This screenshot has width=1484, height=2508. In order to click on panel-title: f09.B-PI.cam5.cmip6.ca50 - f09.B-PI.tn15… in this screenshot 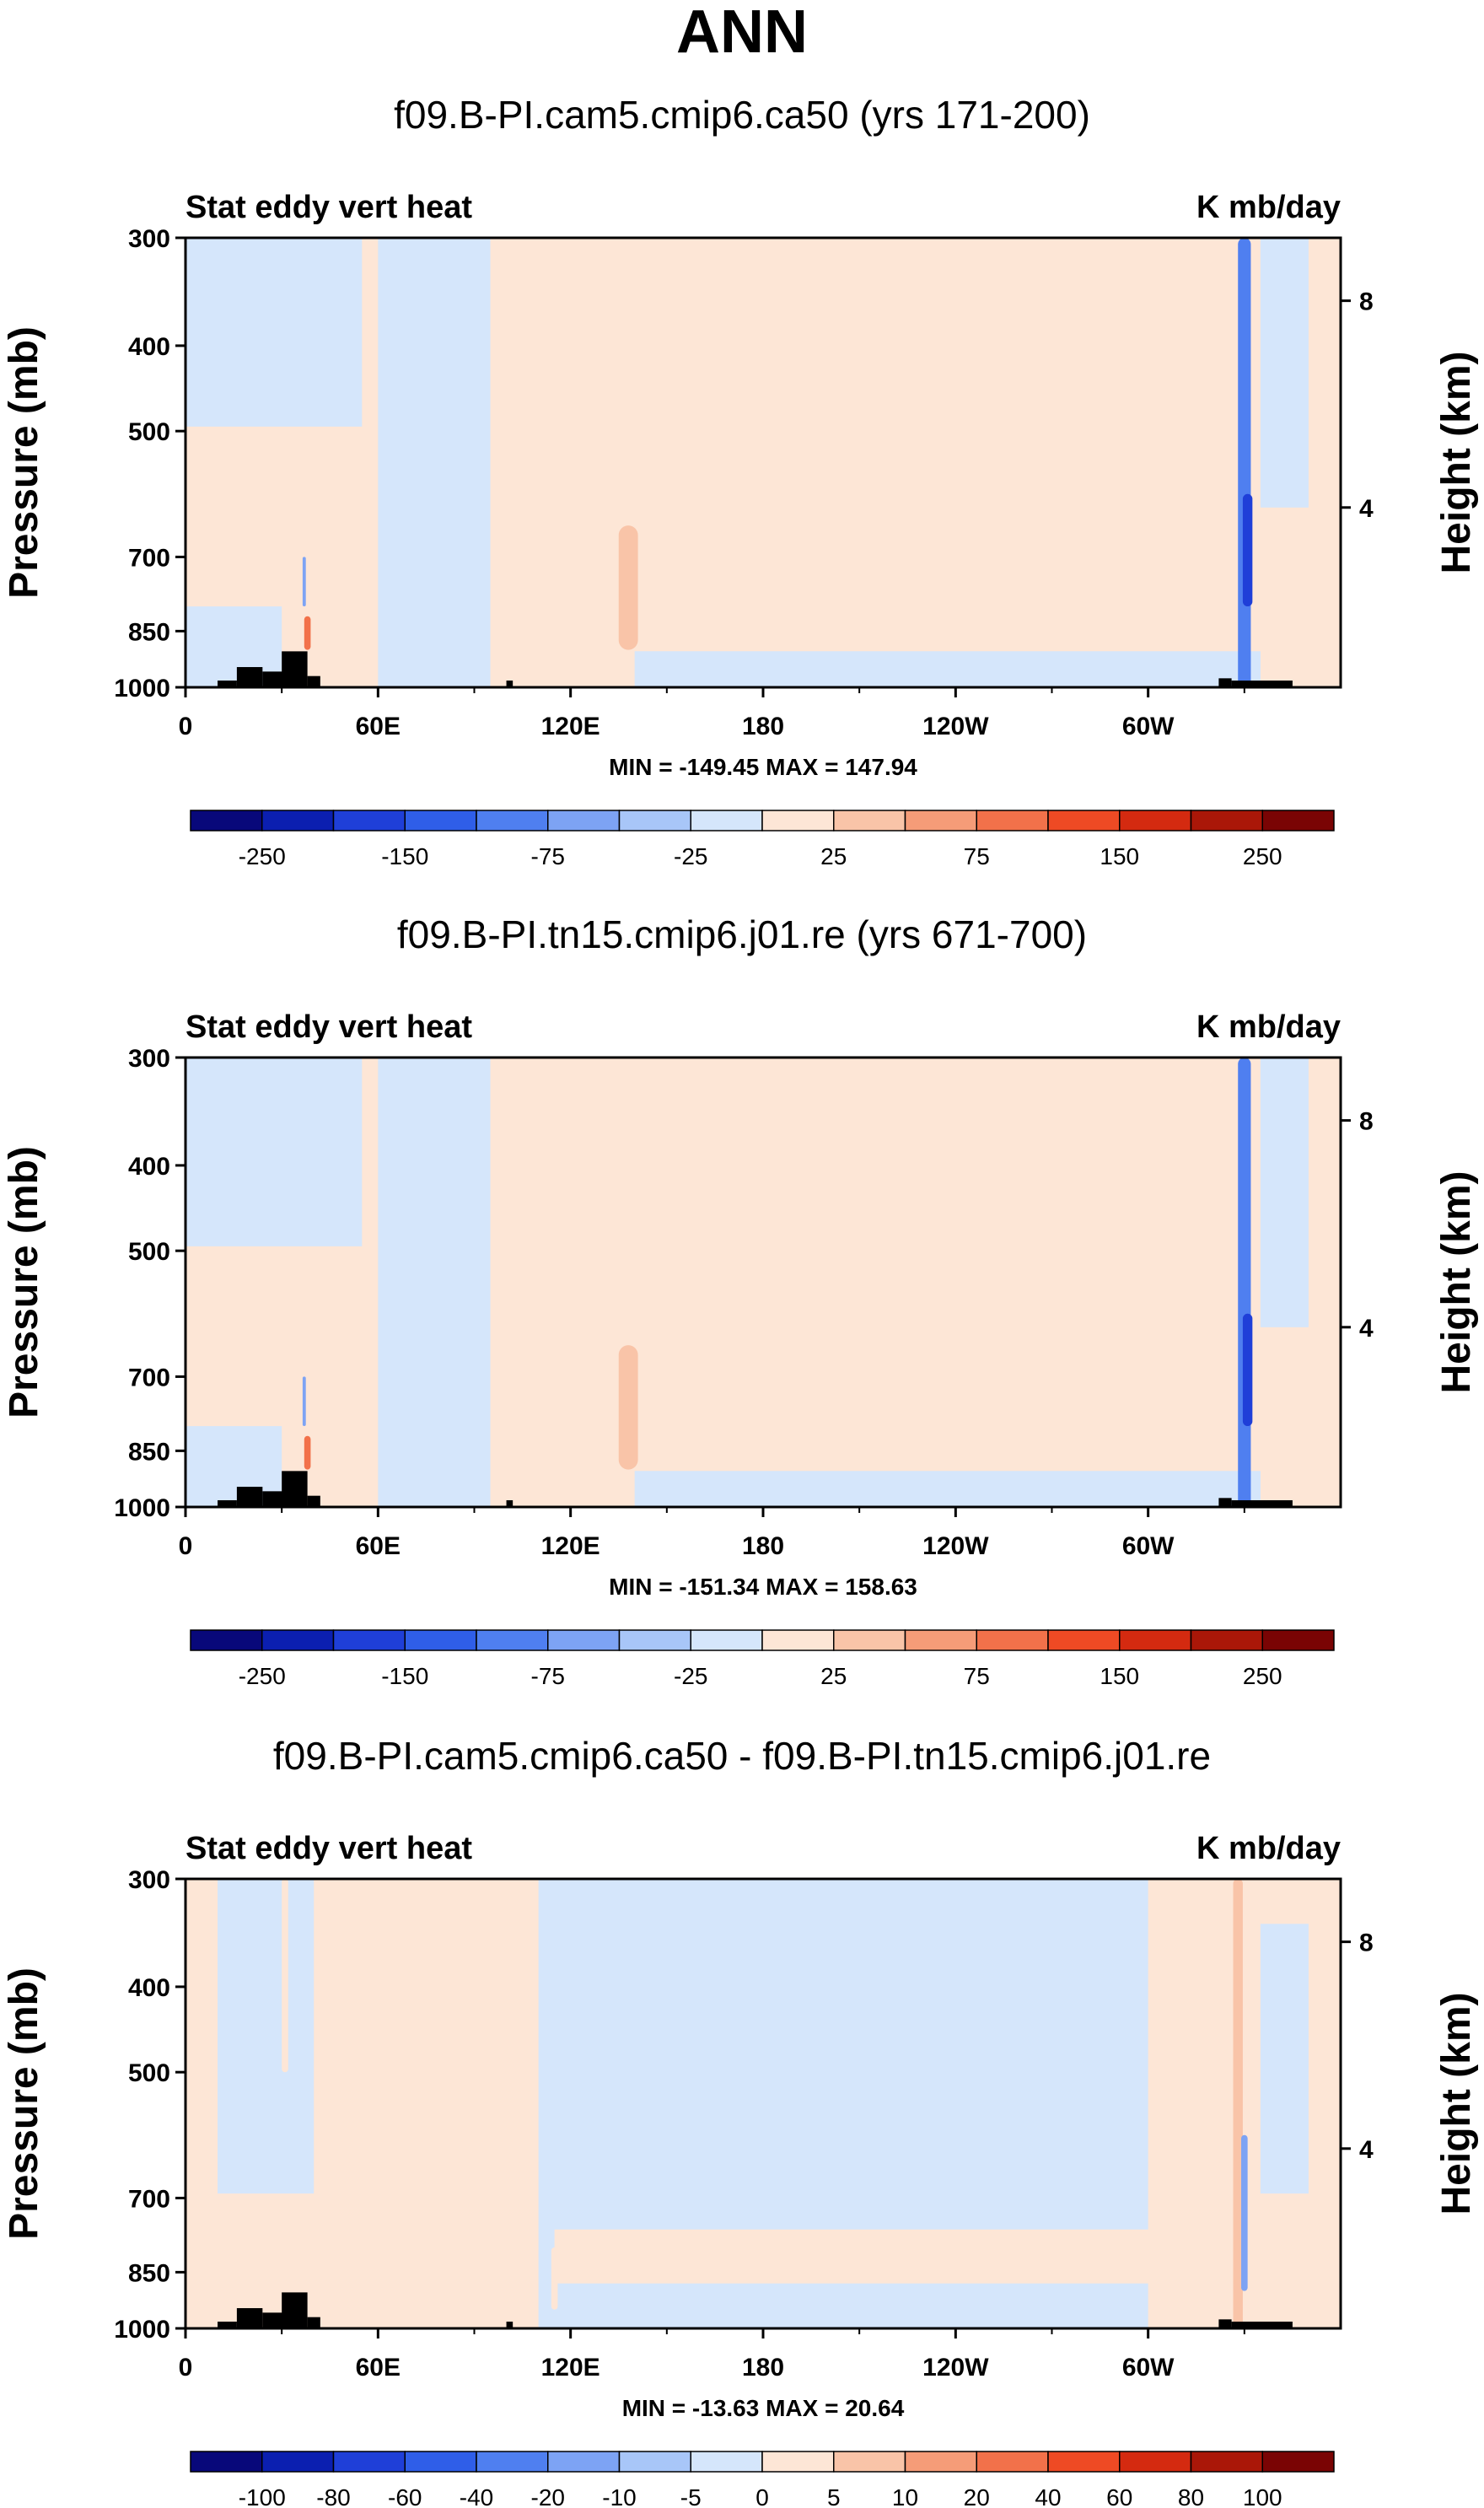, I will do `click(742, 1756)`.